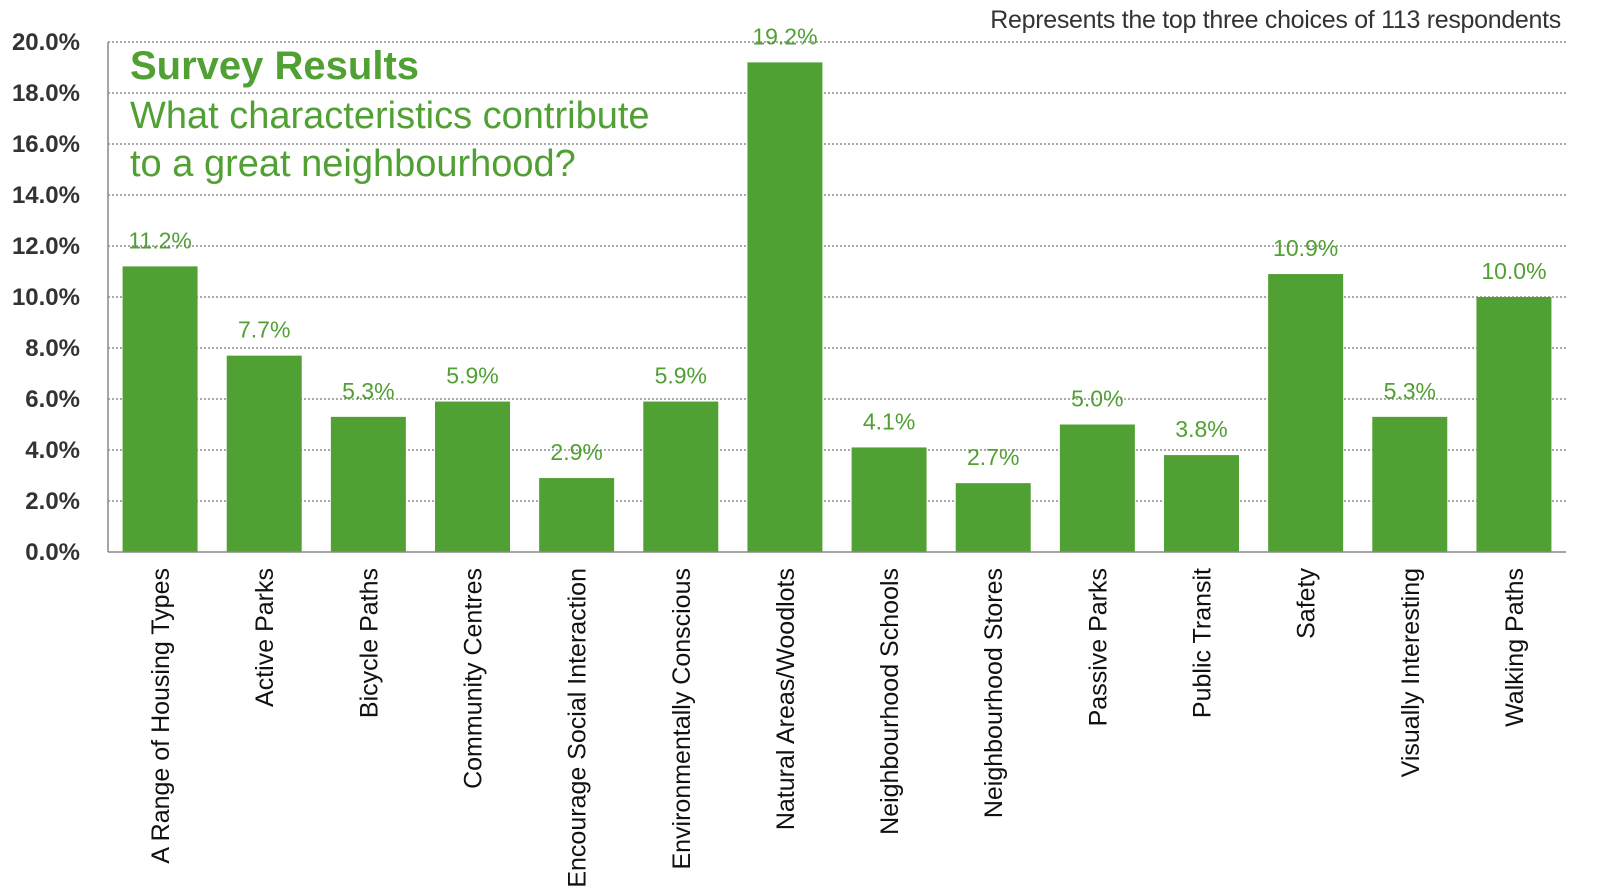  Describe the element at coordinates (890, 701) in the screenshot. I see `x-tick-label: Neighbourhood Schools` at that location.